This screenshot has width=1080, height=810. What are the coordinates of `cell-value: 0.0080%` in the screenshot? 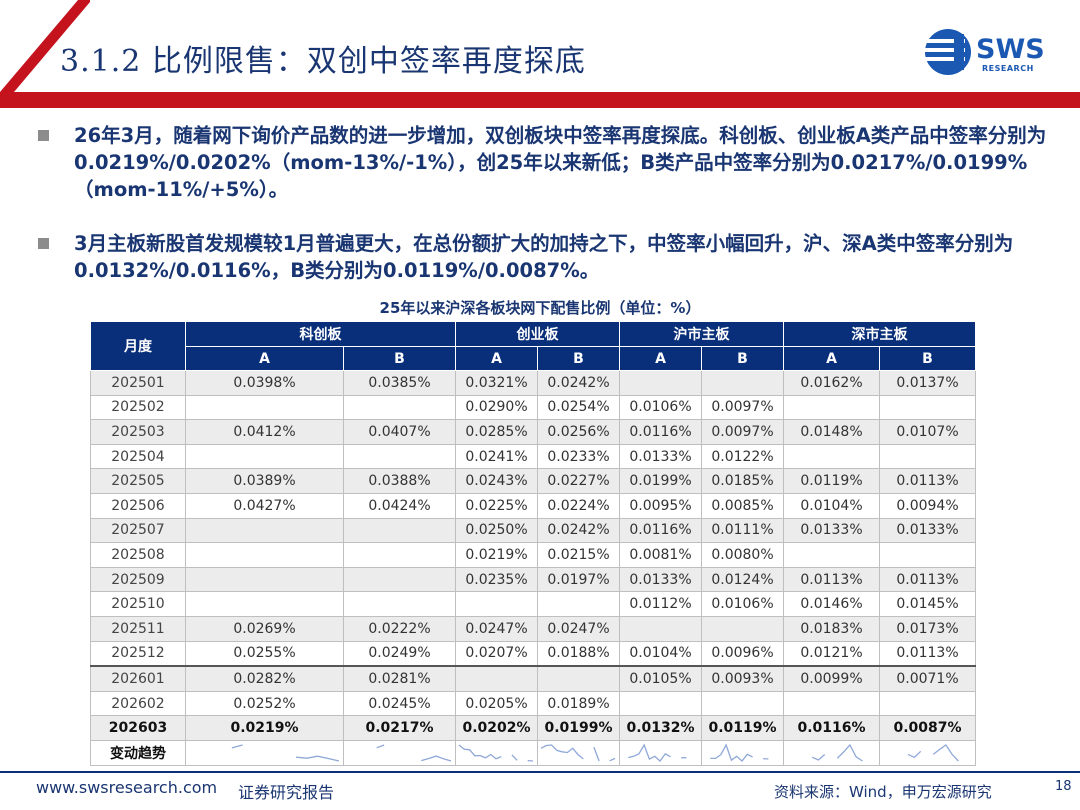 It's located at (742, 555).